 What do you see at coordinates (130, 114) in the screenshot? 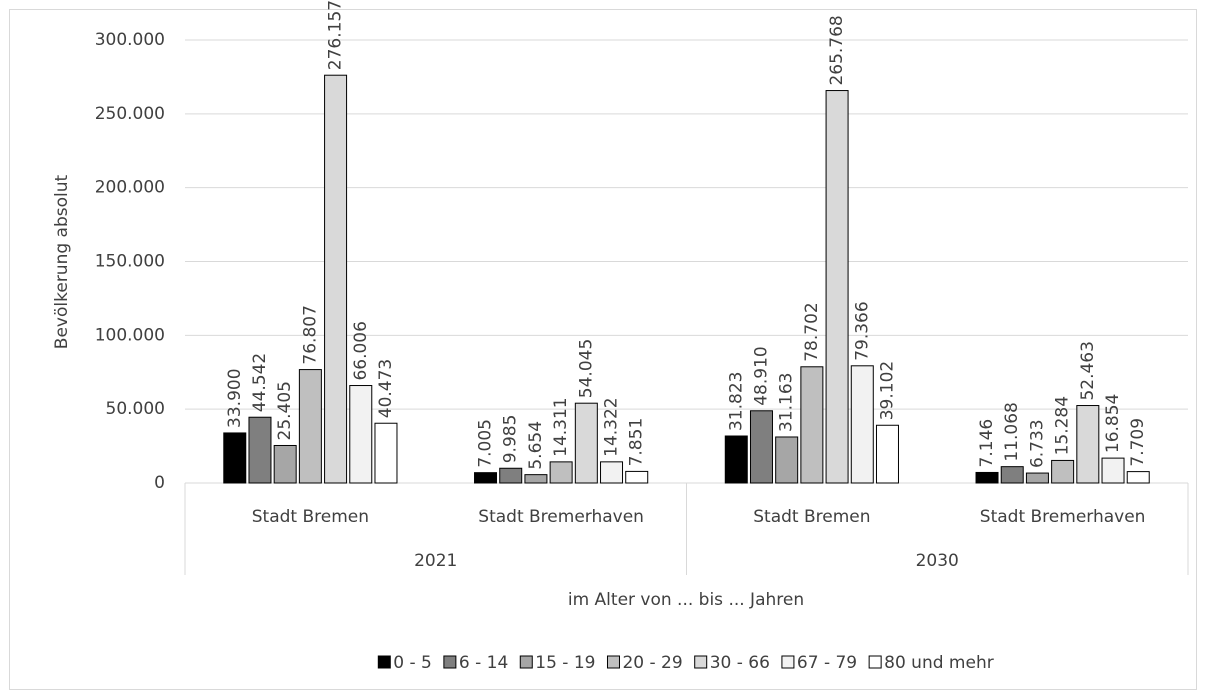
I see `y-tick-label: 250.000` at bounding box center [130, 114].